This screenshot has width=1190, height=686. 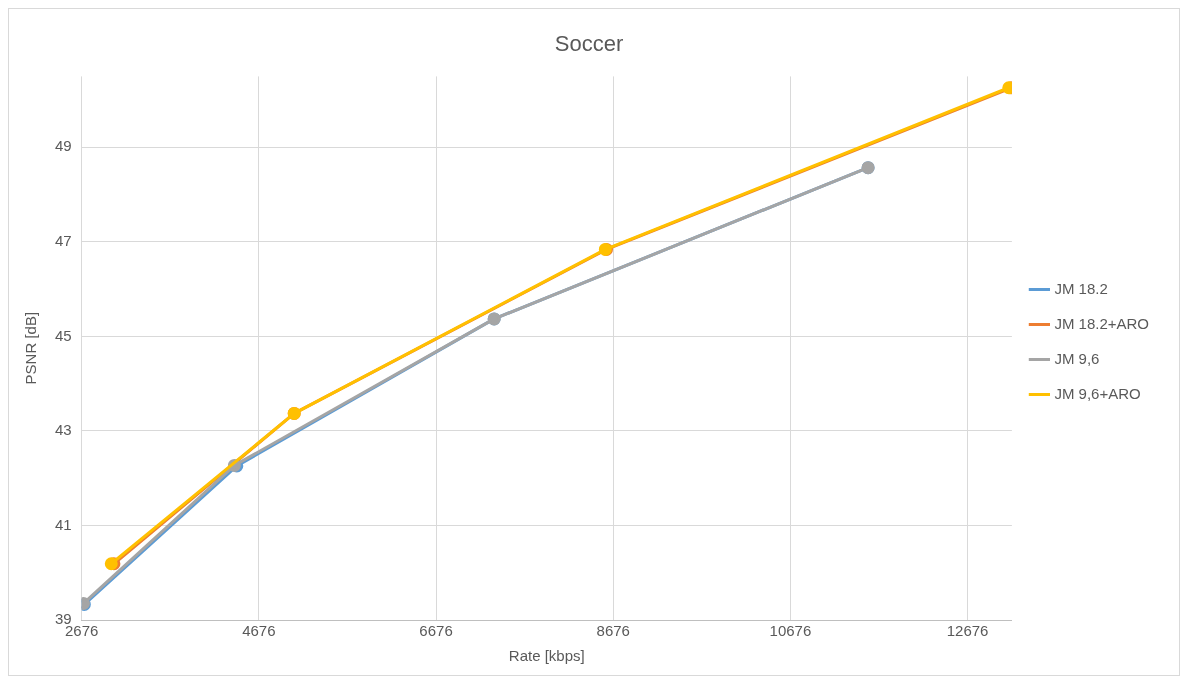 I want to click on y-tick-label: 47, so click(x=63, y=240).